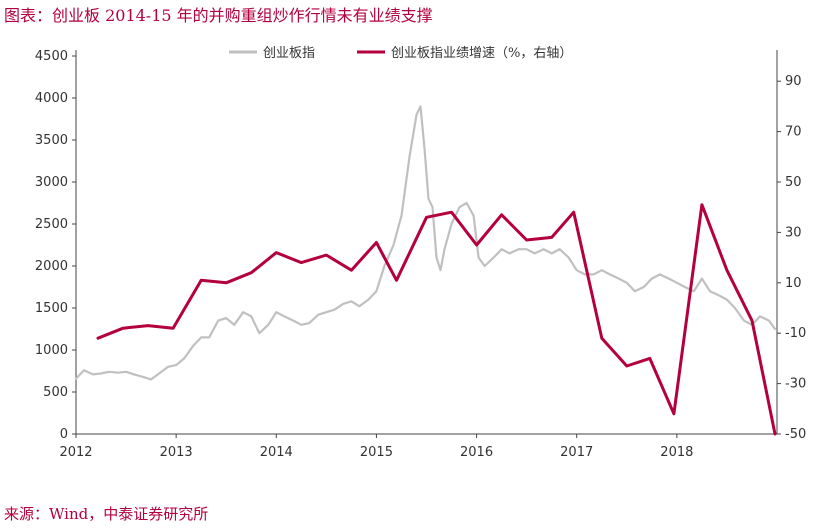 The image size is (829, 529). What do you see at coordinates (793, 232) in the screenshot?
I see `right-tick-label: 30` at bounding box center [793, 232].